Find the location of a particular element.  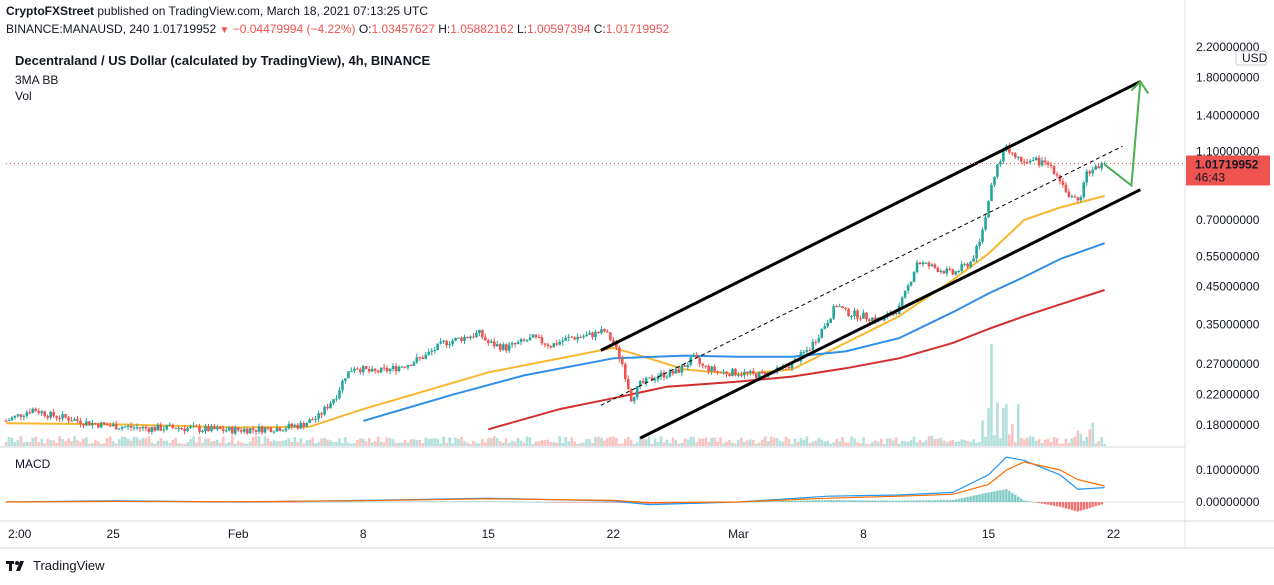

high-value: 1.05882162 is located at coordinates (482, 29).